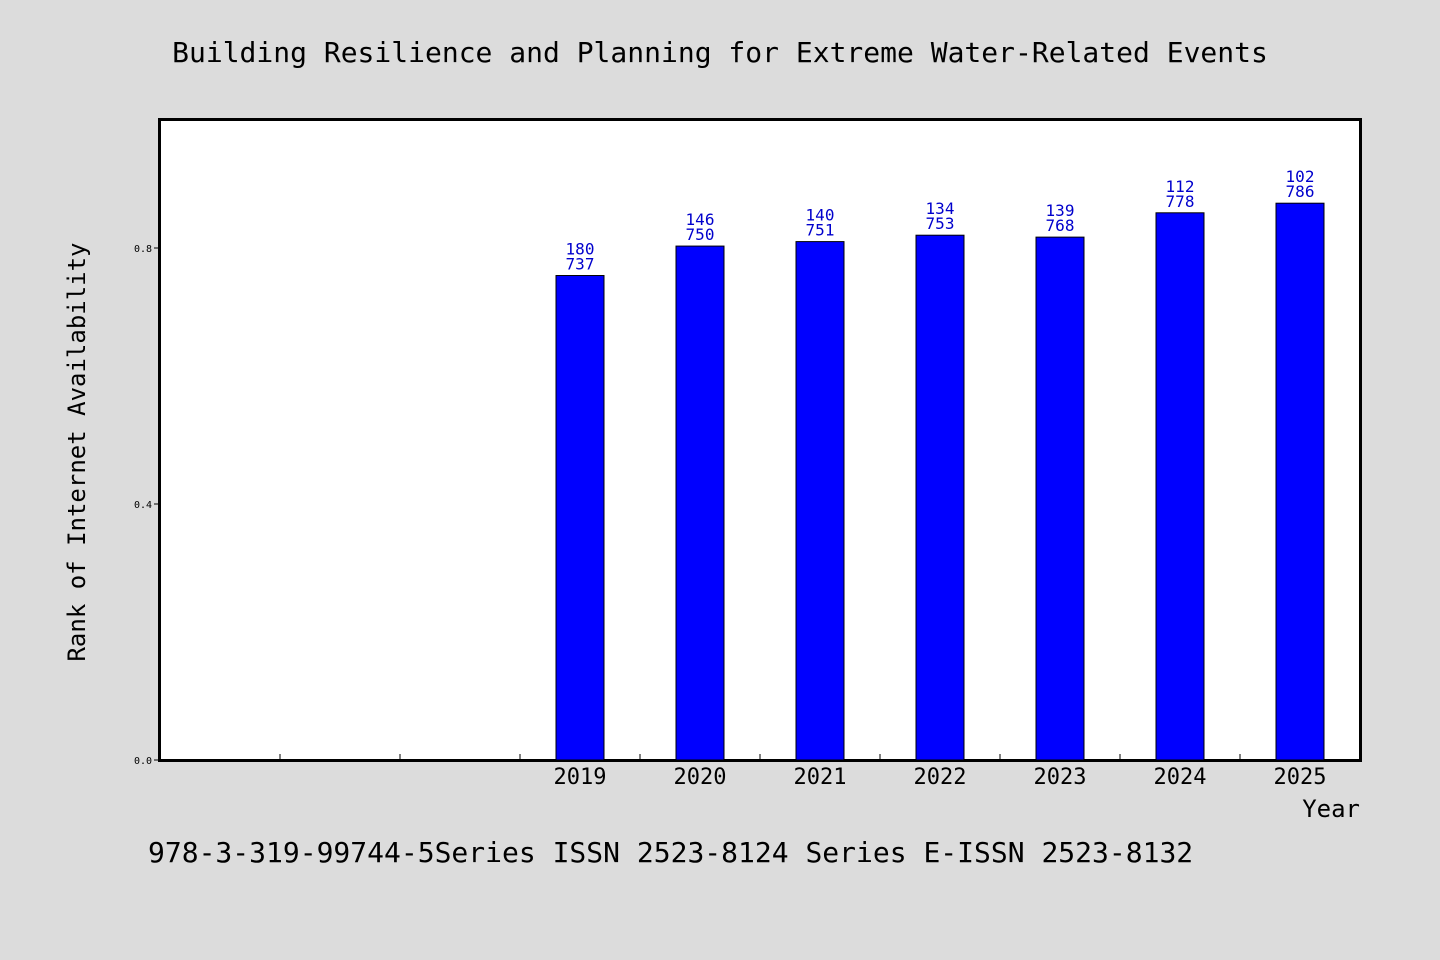 This screenshot has height=960, width=1440. Describe the element at coordinates (1060, 225) in the screenshot. I see `bar-value-label: 768` at that location.